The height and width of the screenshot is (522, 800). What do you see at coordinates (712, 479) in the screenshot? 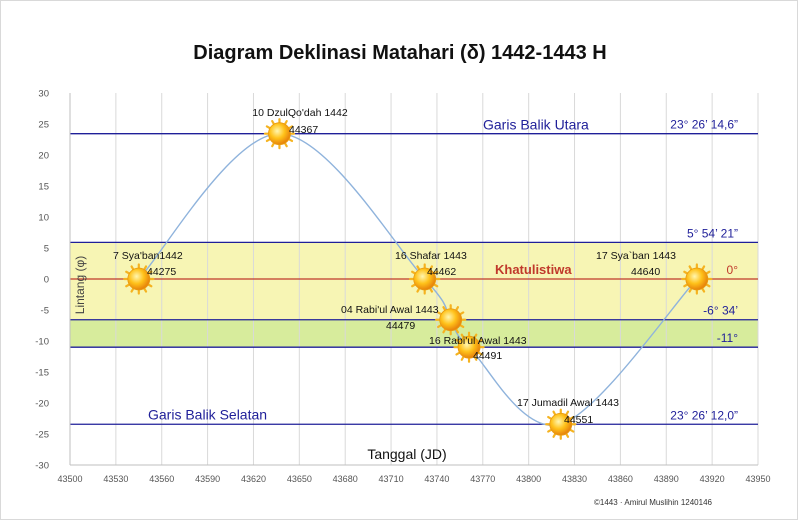
I see `x-tick-label-43920: 43920` at bounding box center [712, 479].